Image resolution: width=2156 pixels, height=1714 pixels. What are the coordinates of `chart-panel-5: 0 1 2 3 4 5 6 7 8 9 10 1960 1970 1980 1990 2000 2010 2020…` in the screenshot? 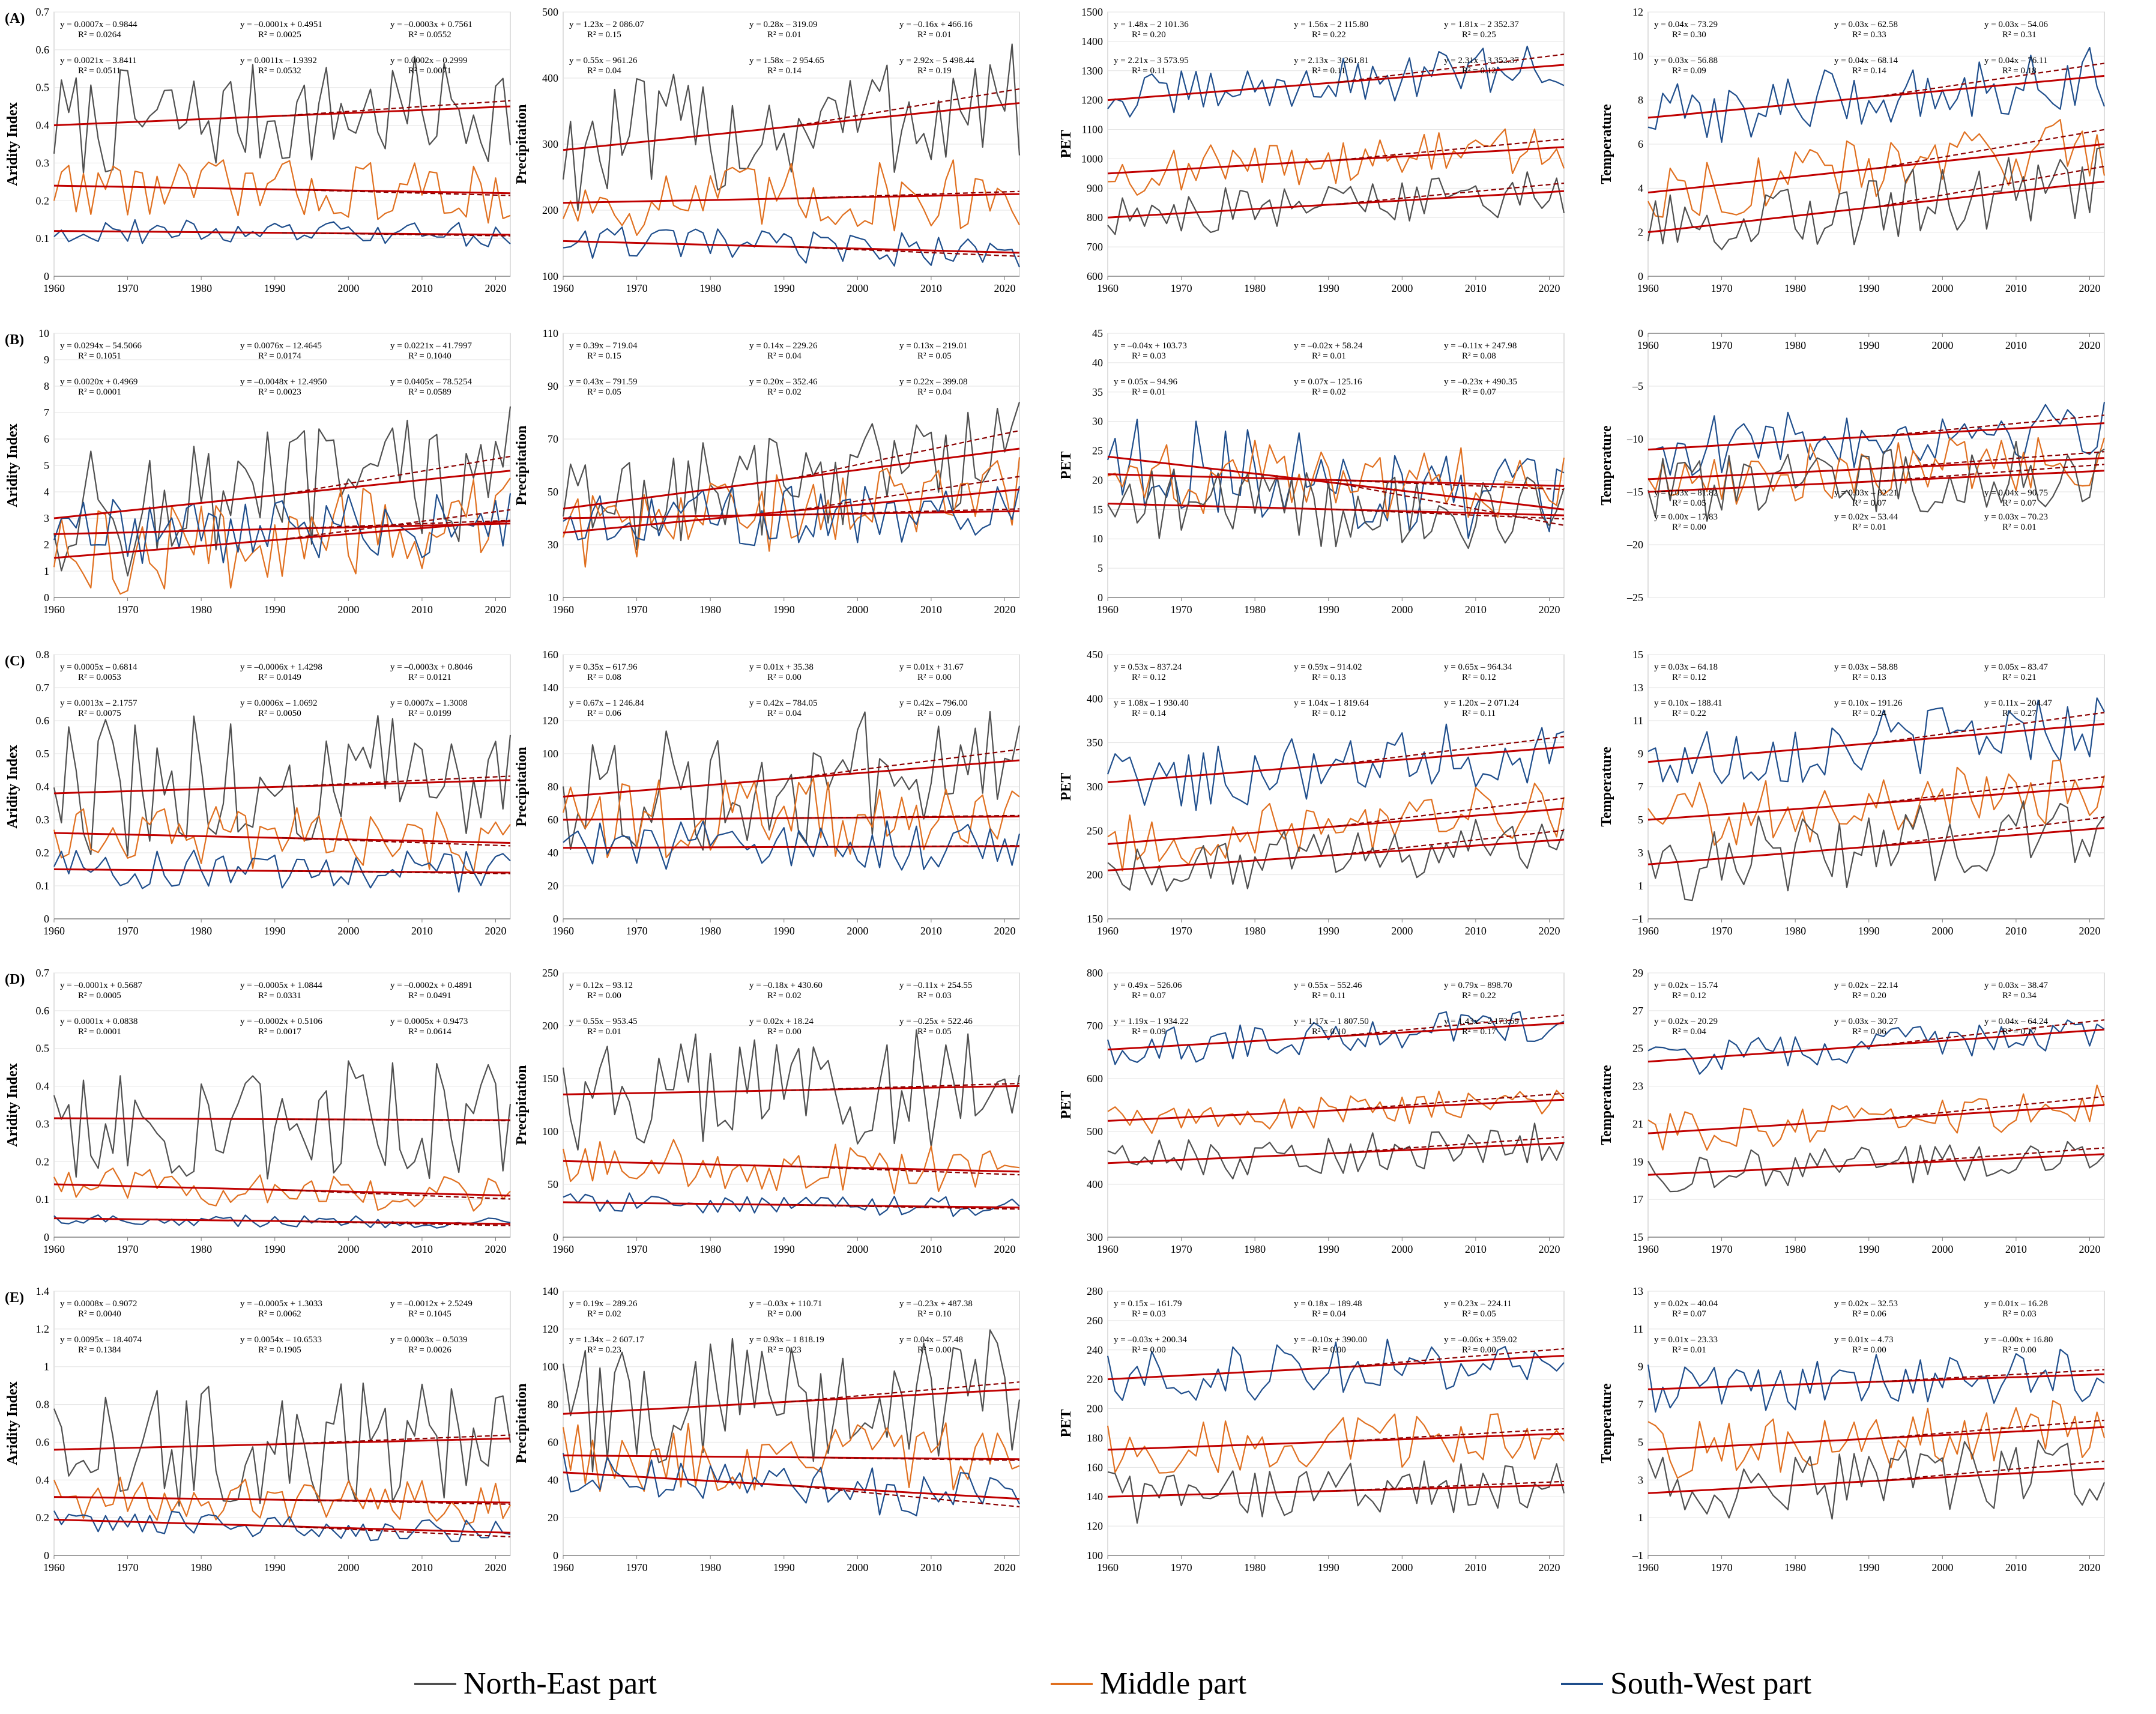 It's located at (258, 471).